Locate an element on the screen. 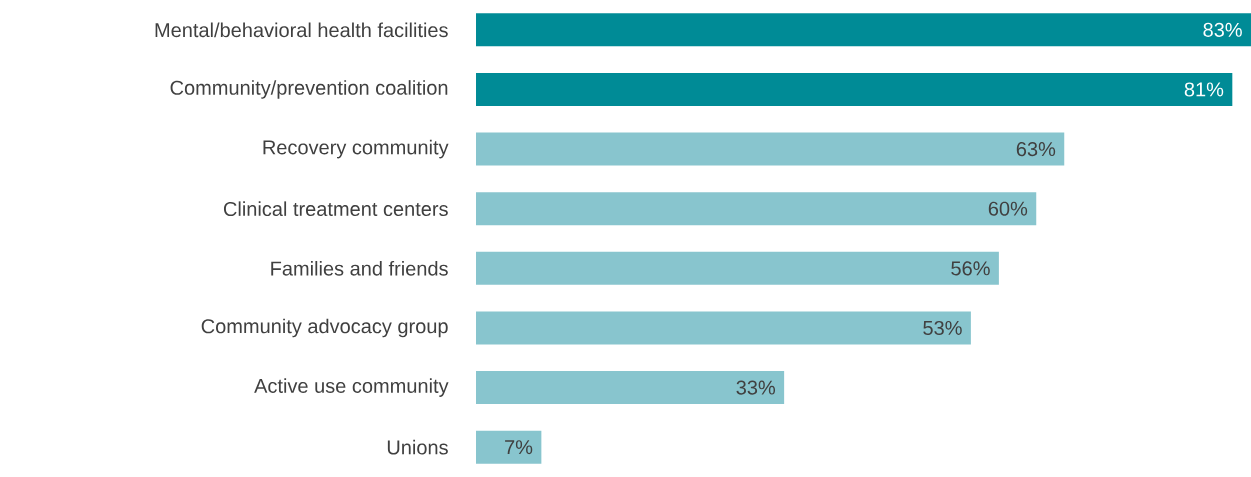 Image resolution: width=1251 pixels, height=477 pixels. data-label: 56% is located at coordinates (970, 268).